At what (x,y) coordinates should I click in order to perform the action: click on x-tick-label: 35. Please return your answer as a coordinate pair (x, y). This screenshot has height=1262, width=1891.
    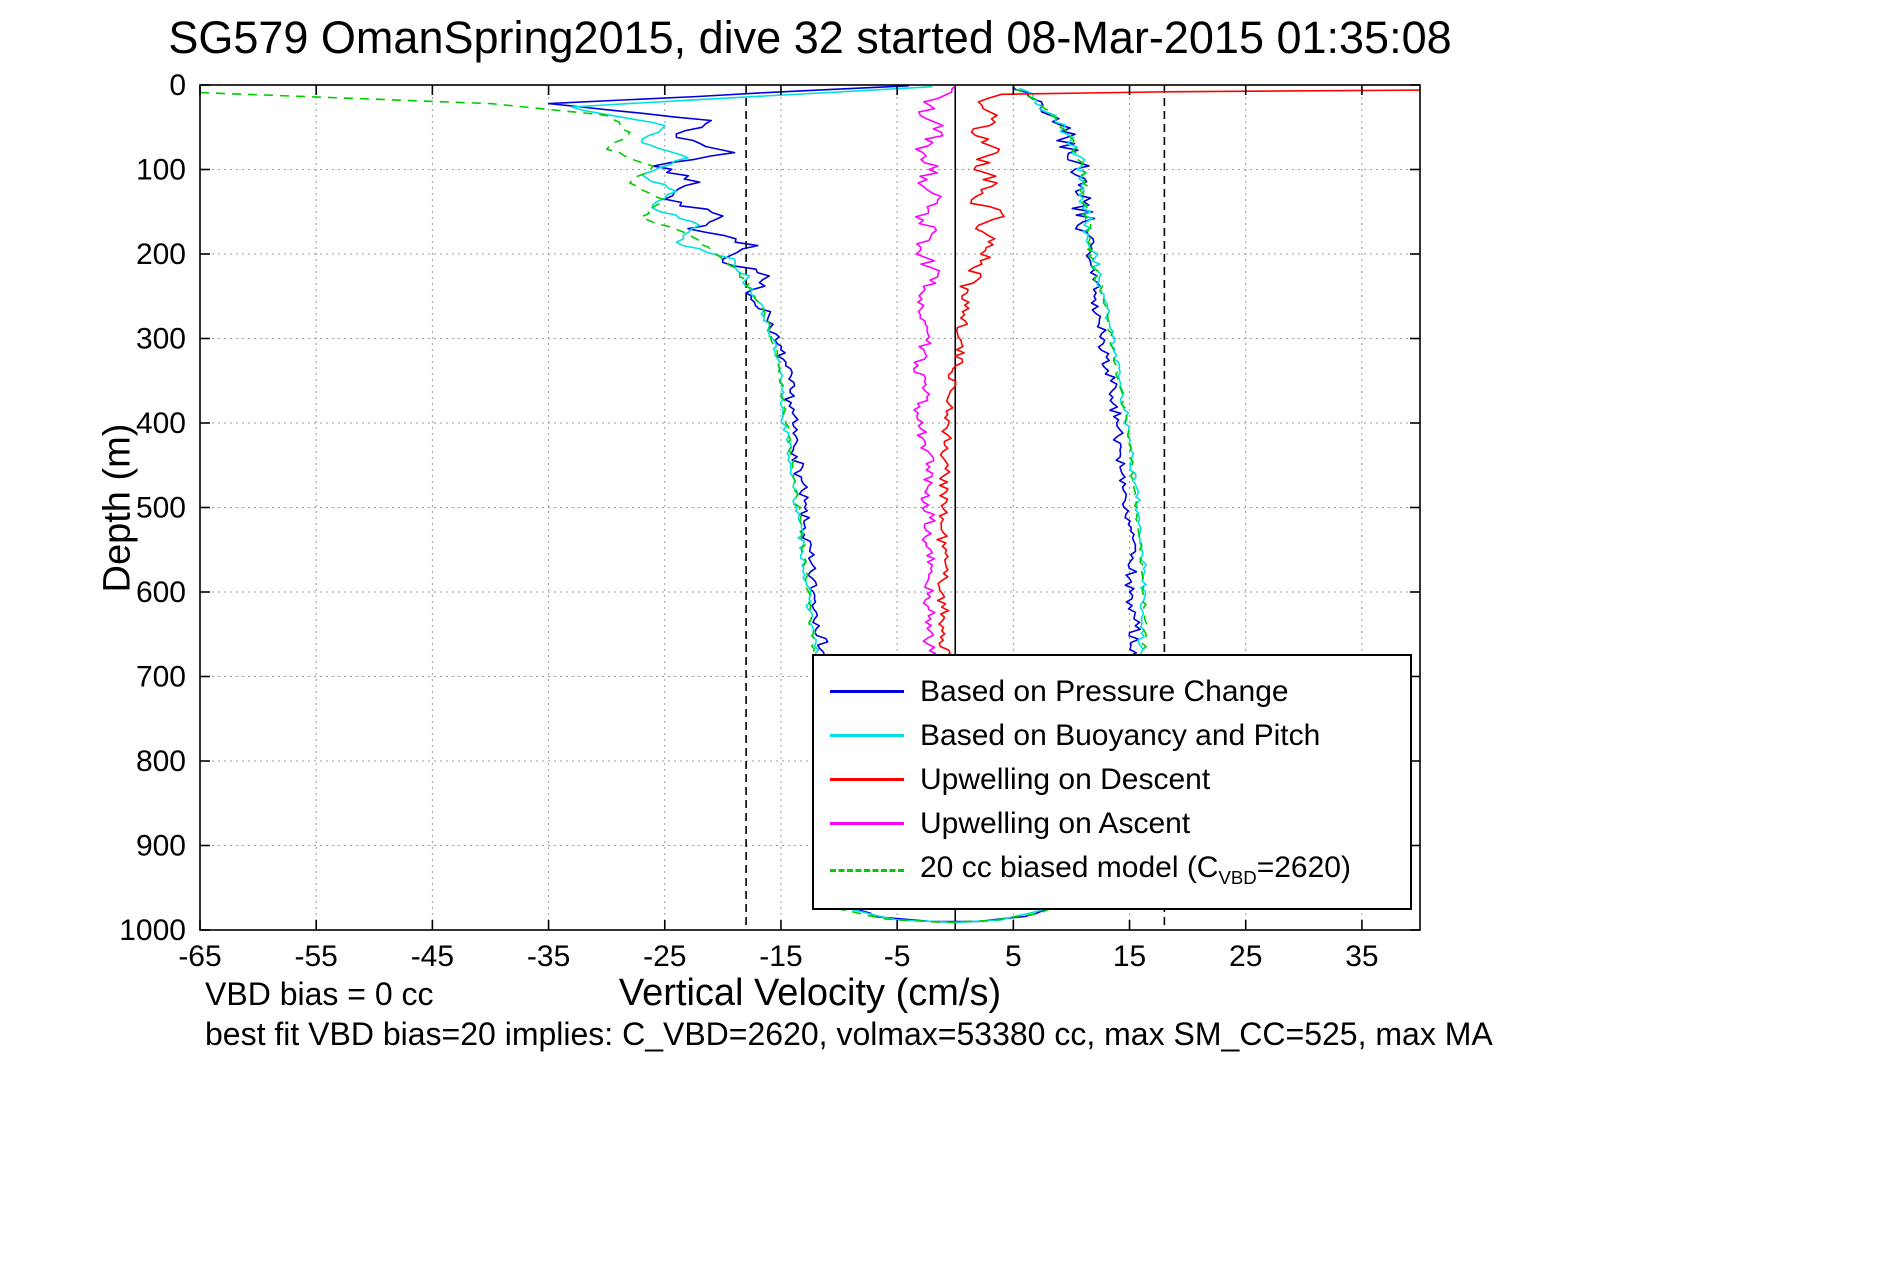
    Looking at the image, I should click on (1361, 956).